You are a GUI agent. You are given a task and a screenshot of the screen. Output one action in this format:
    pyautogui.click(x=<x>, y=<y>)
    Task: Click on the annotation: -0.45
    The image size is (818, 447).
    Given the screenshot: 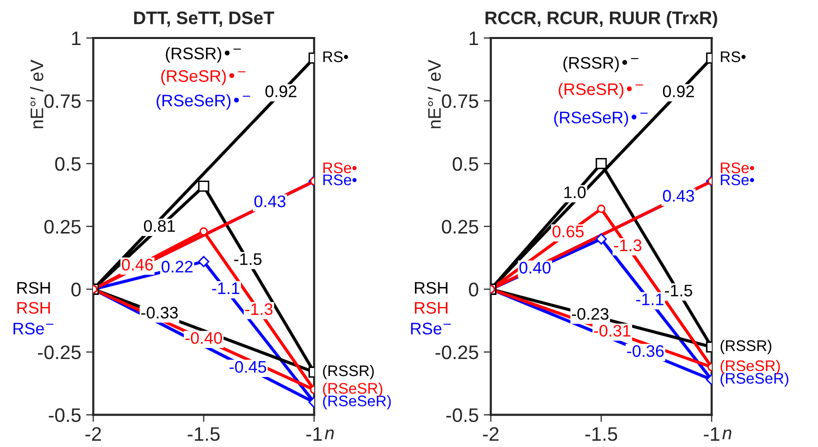 What is the action you would take?
    pyautogui.click(x=248, y=367)
    